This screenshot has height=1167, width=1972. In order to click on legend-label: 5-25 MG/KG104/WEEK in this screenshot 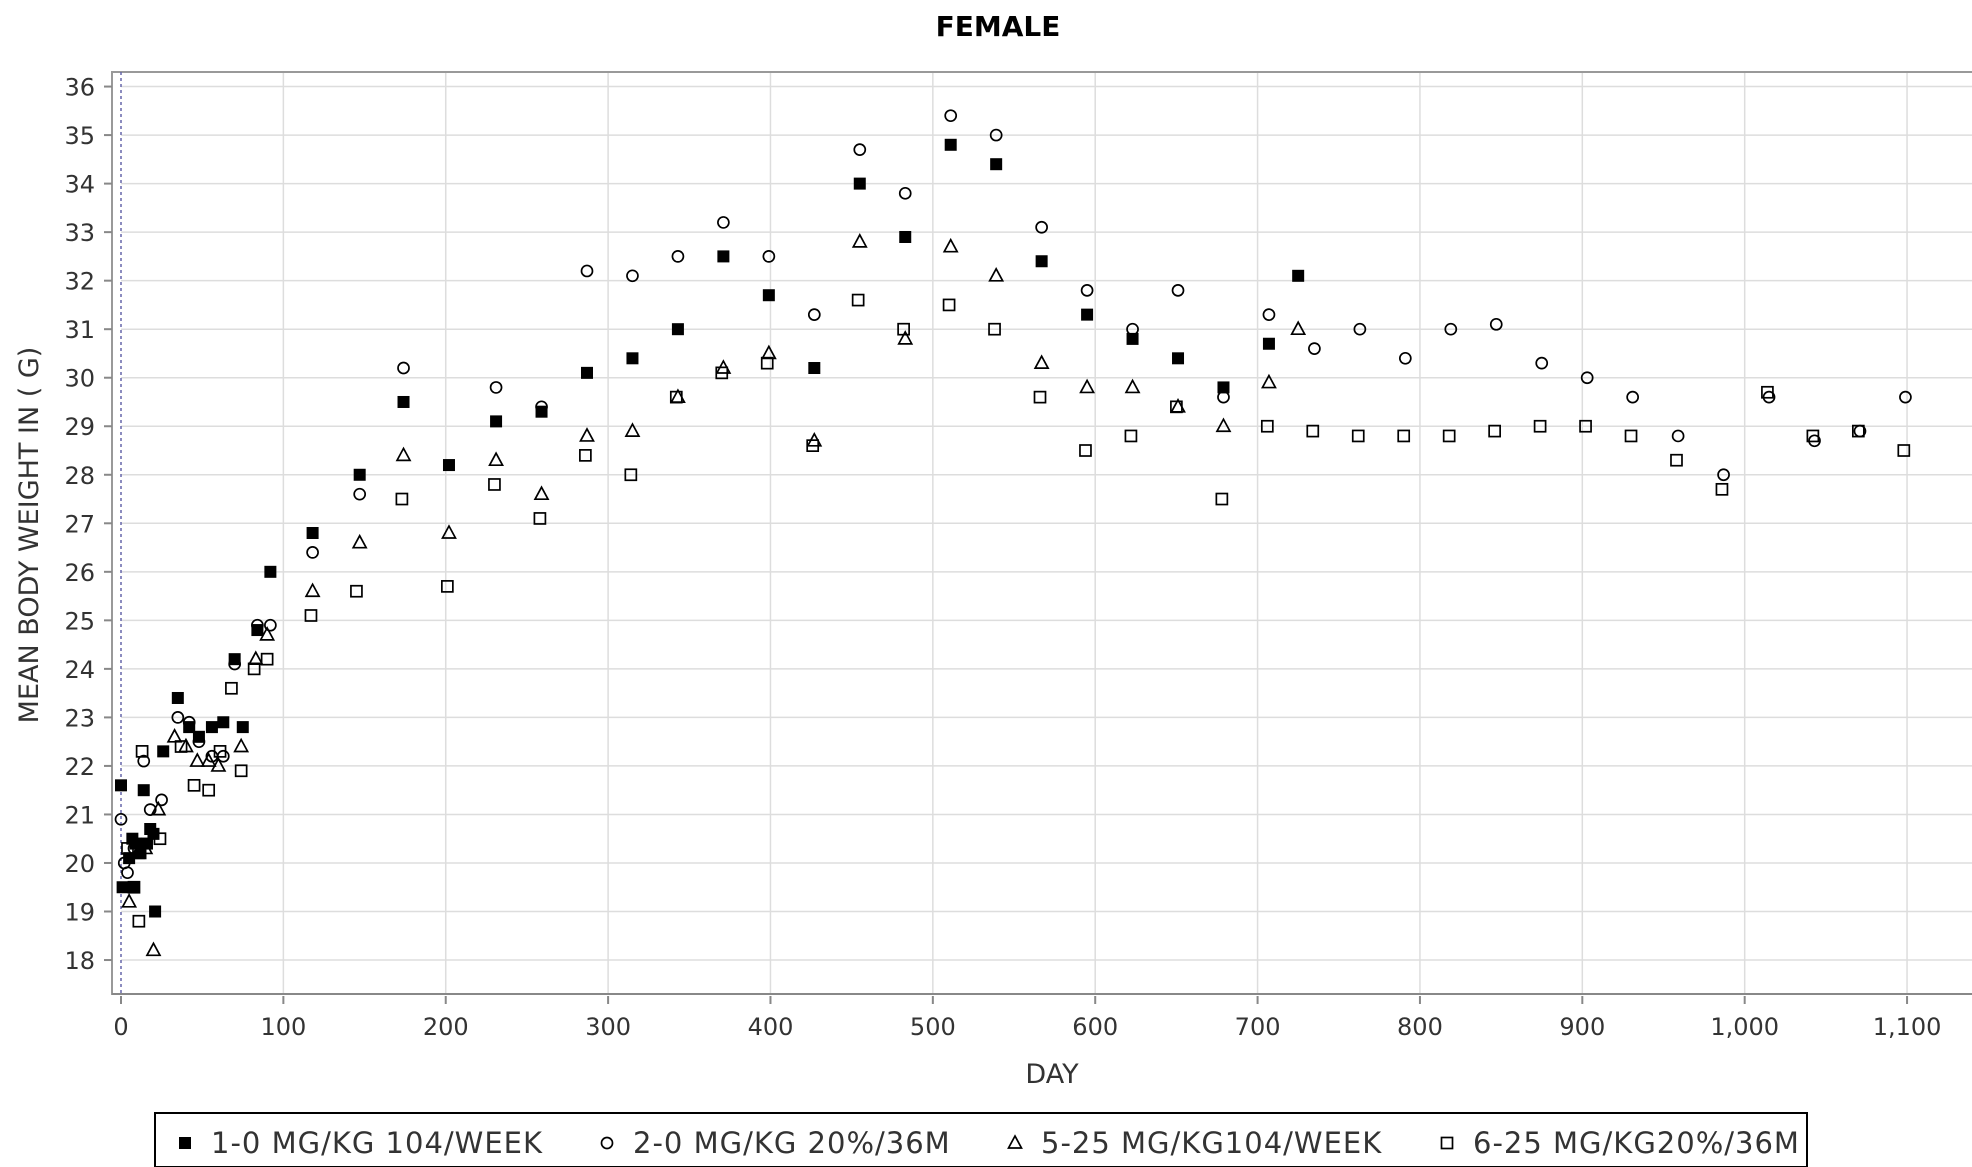, I will do `click(1211, 1143)`.